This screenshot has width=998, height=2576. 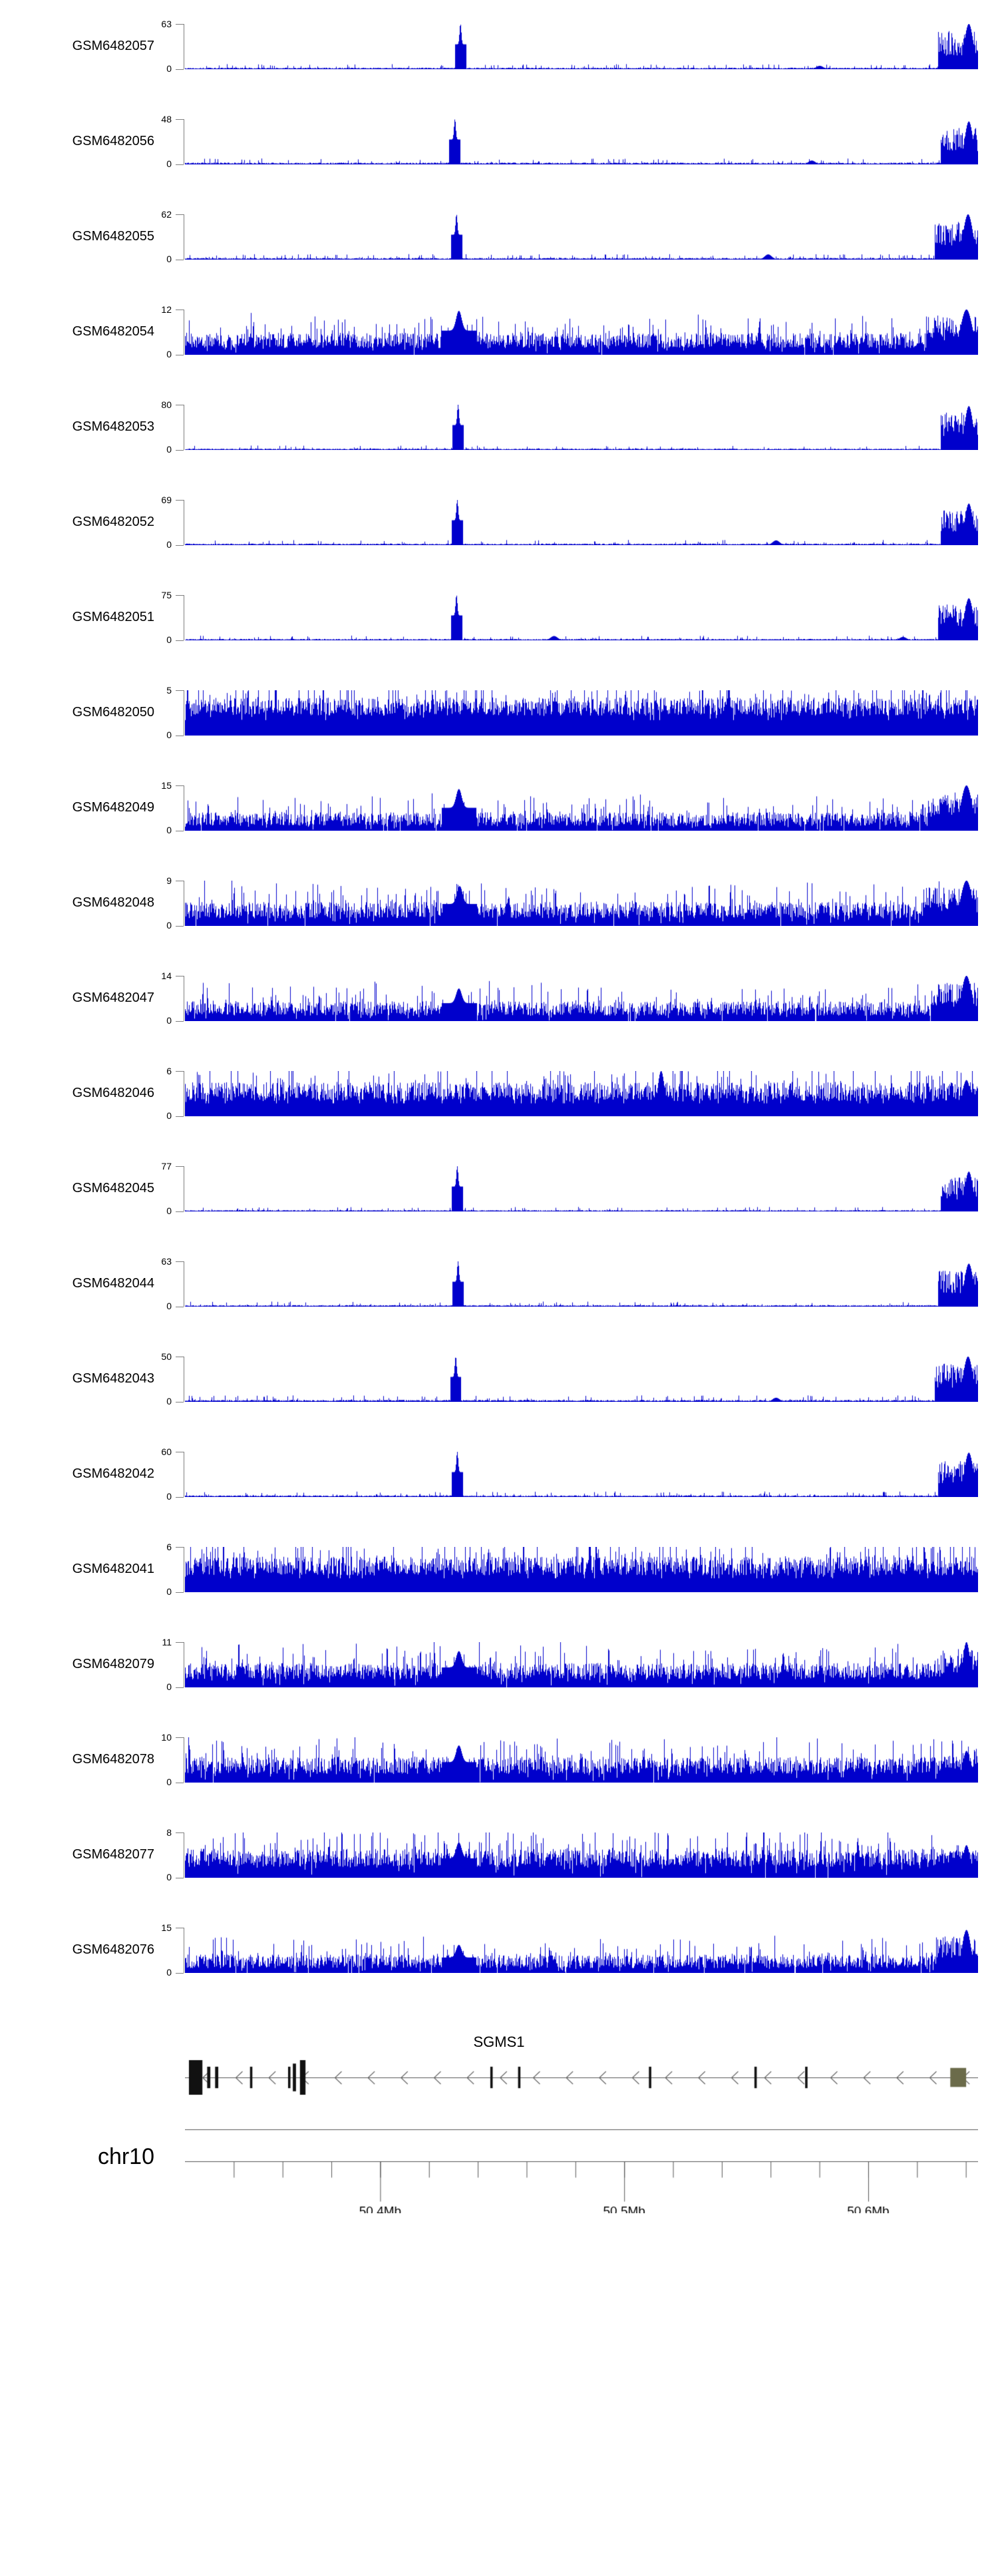 What do you see at coordinates (113, 1093) in the screenshot?
I see `track-sample-label: GSM6482046` at bounding box center [113, 1093].